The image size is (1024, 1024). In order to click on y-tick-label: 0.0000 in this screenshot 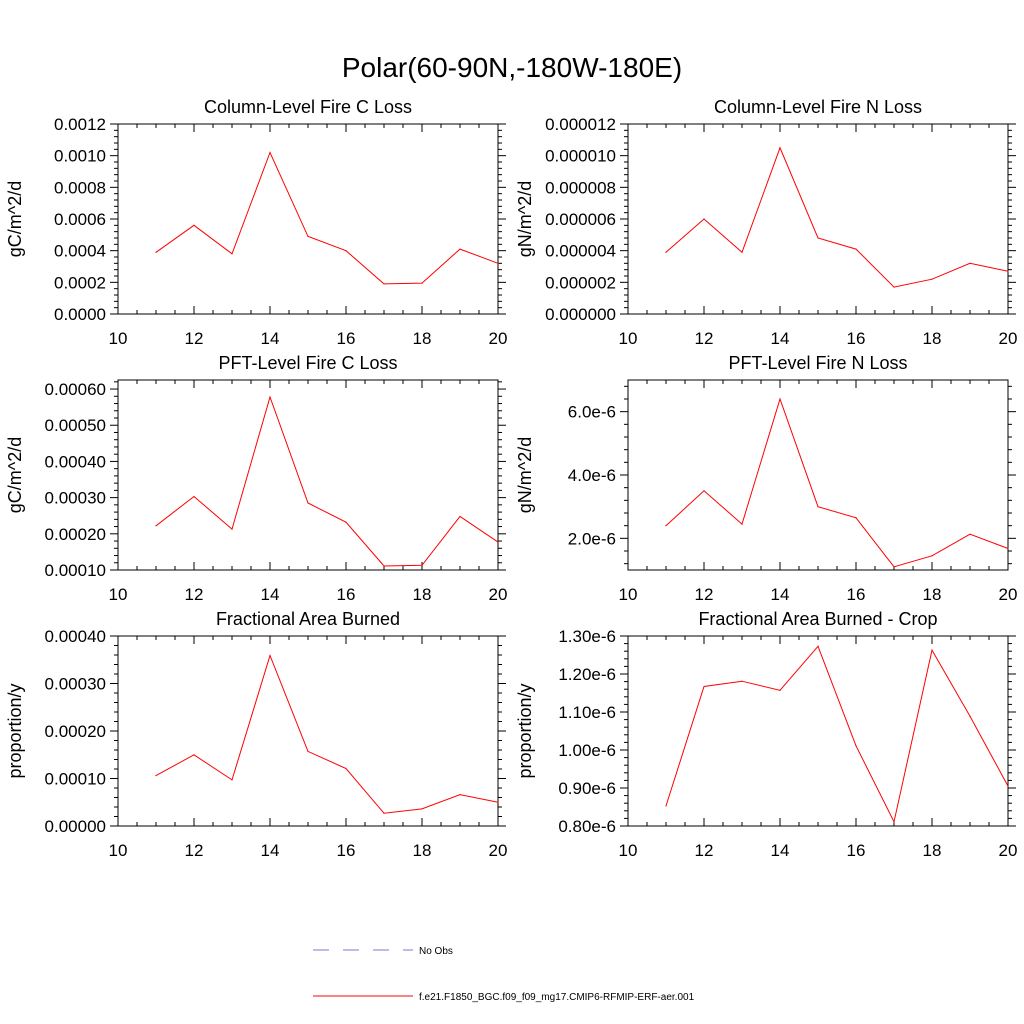, I will do `click(80, 314)`.